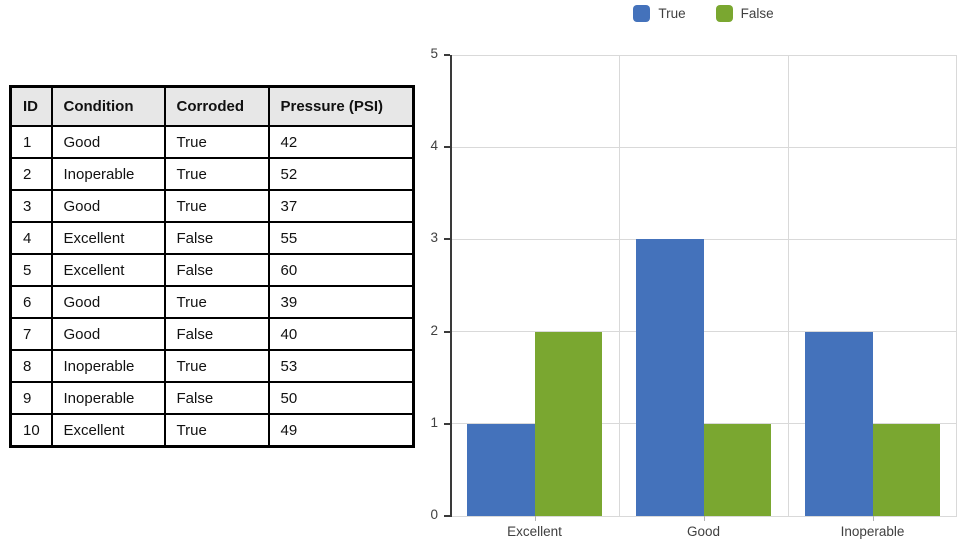 This screenshot has height=540, width=967. I want to click on table-row: 5 Excellent False 60, so click(212, 270).